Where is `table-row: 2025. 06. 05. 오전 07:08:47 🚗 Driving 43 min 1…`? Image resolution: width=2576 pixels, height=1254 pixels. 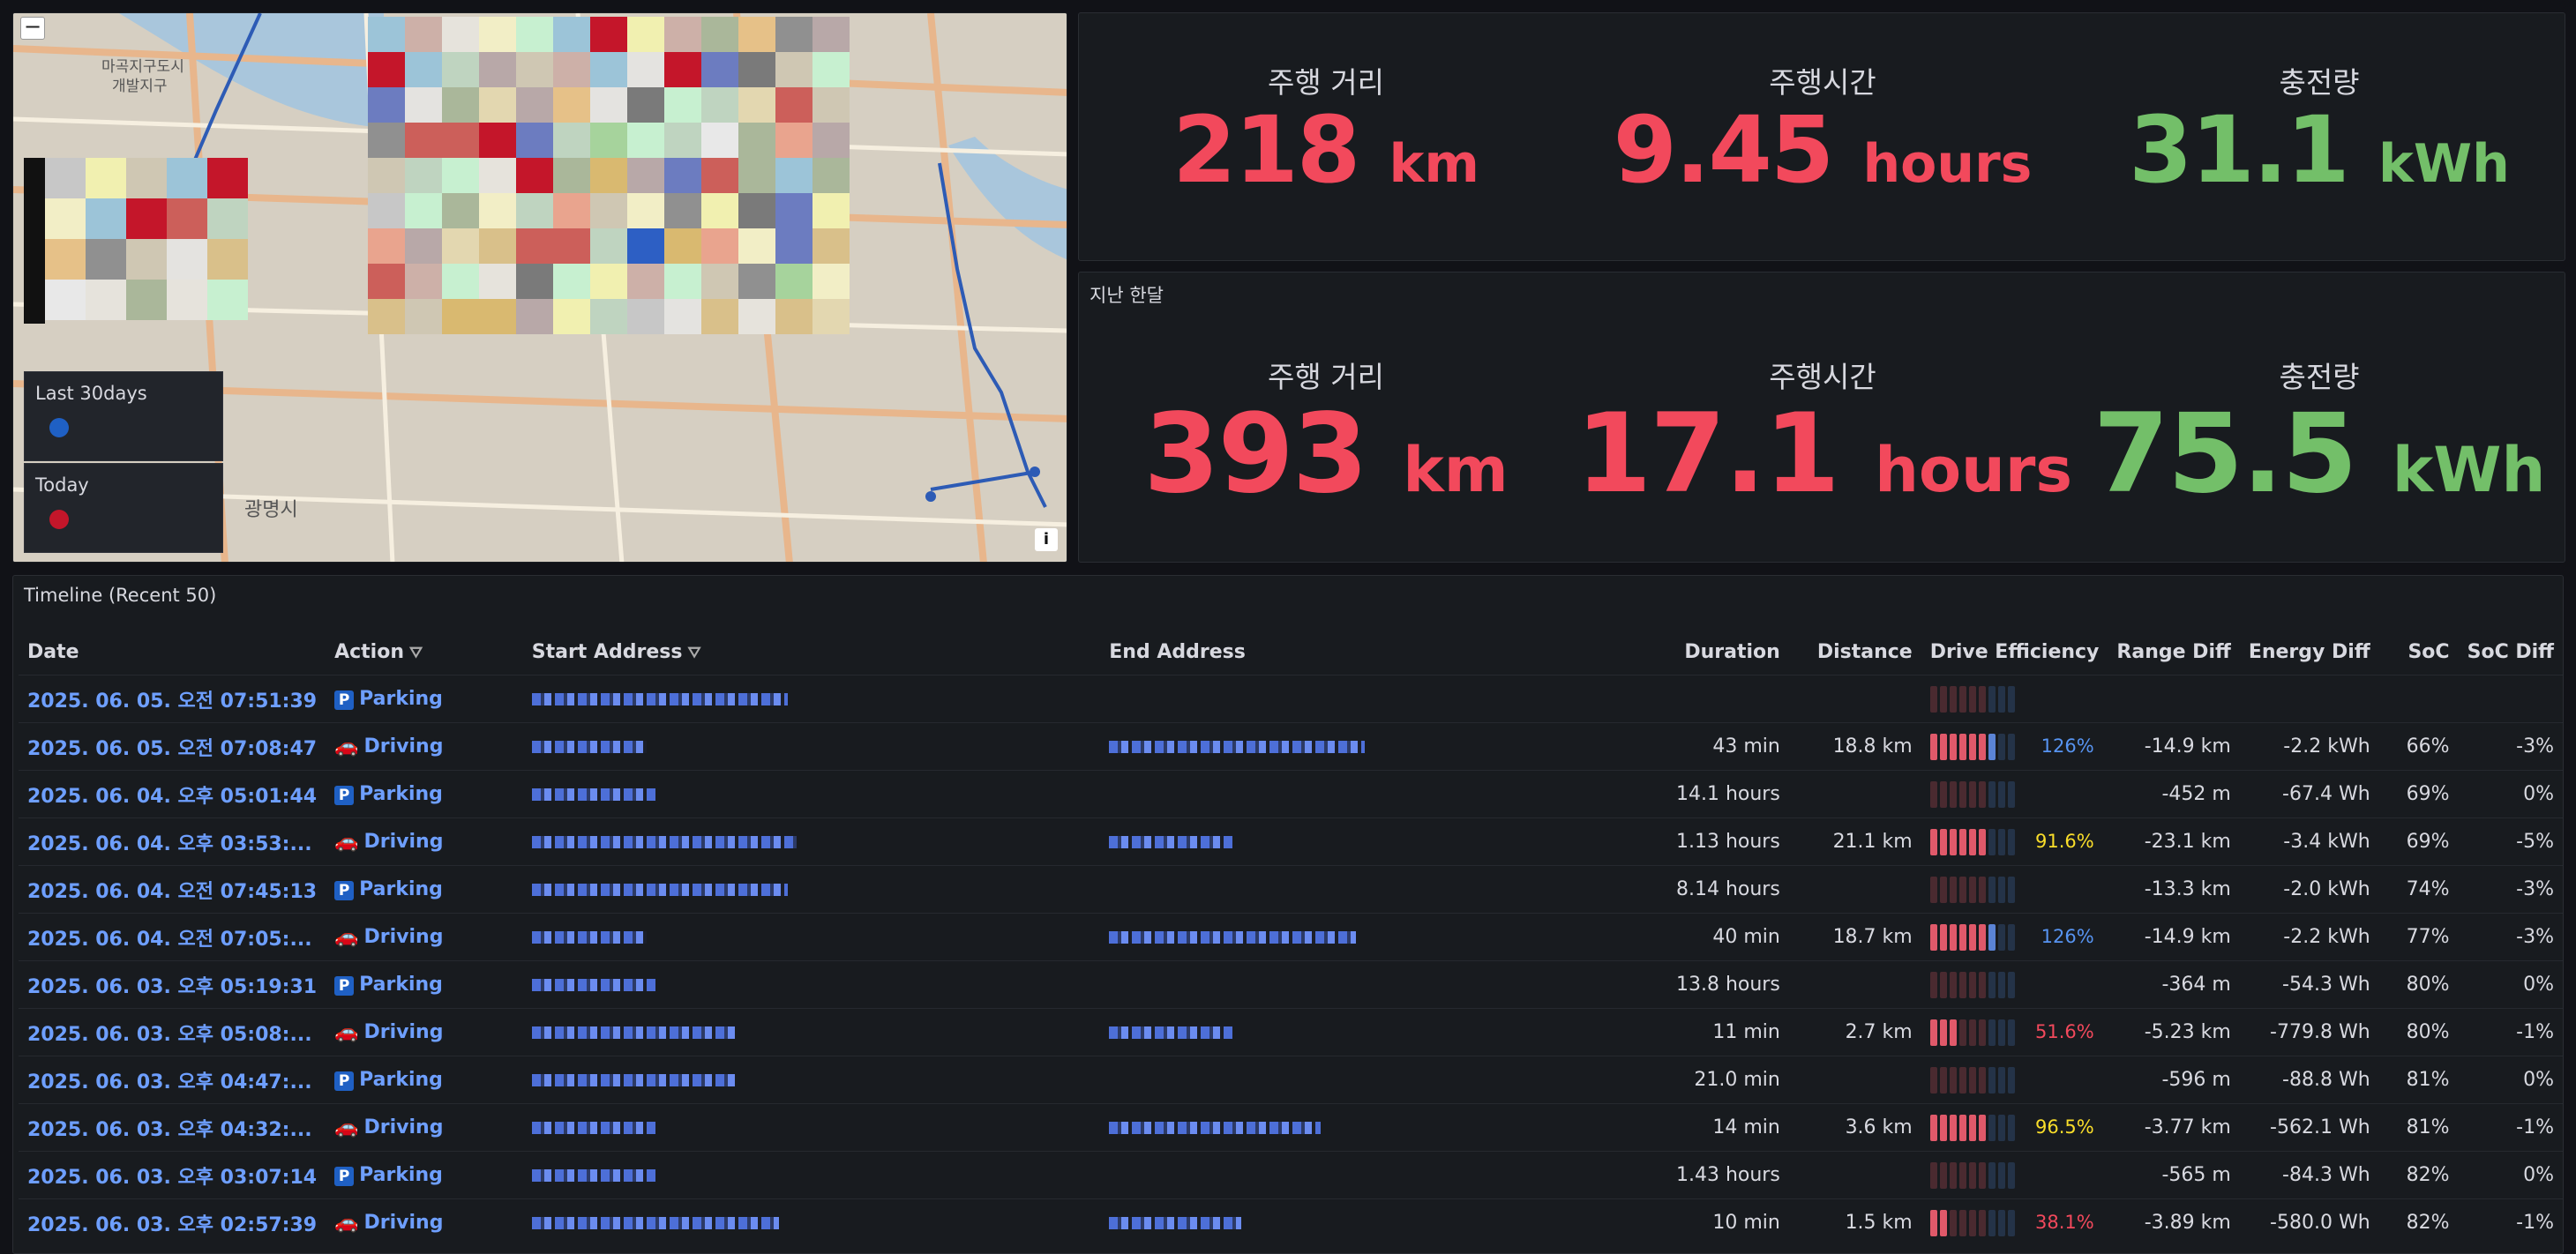
table-row: 2025. 06. 05. 오전 07:08:47 🚗 Driving 43 min 1… is located at coordinates (1291, 746).